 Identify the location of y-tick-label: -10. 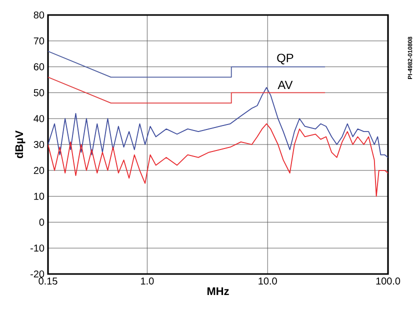
(37, 248).